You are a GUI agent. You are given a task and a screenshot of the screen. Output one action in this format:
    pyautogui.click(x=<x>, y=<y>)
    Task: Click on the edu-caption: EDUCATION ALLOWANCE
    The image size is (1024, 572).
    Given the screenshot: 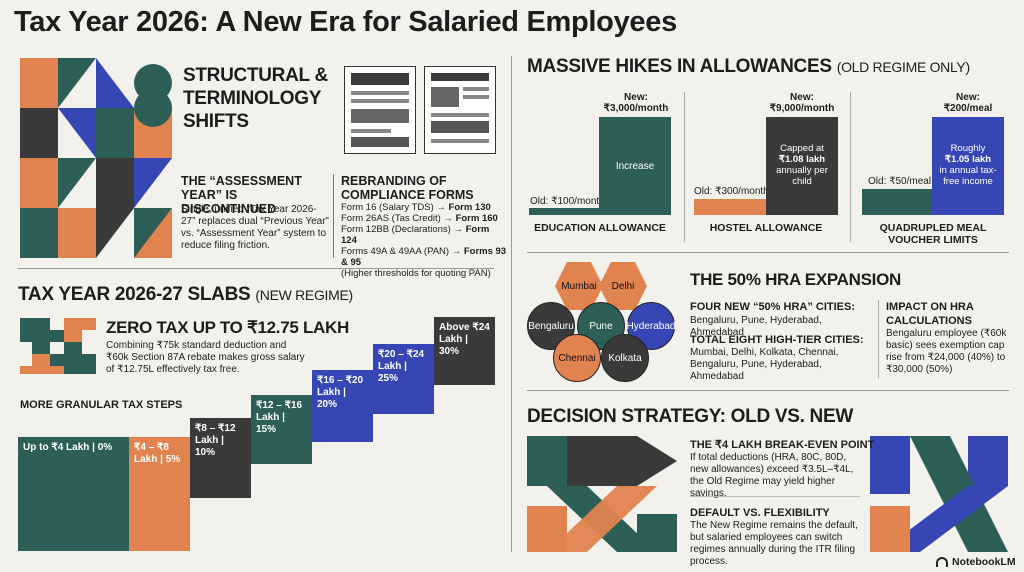 What is the action you would take?
    pyautogui.click(x=600, y=228)
    